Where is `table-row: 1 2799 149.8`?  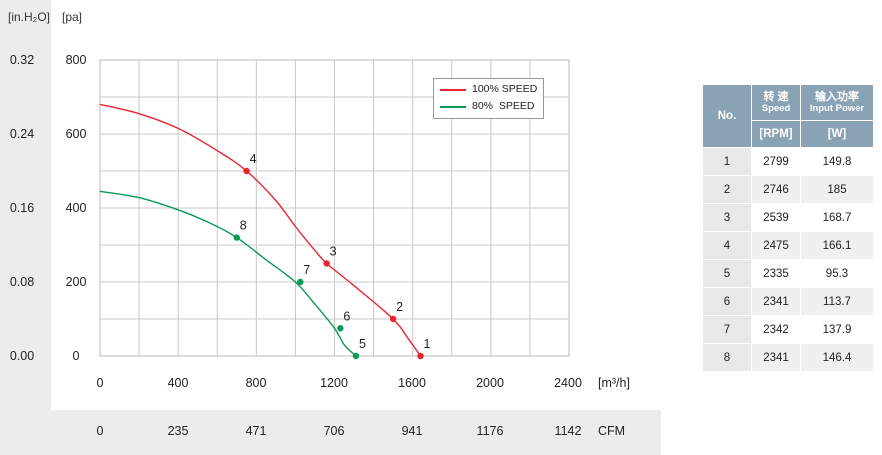
table-row: 1 2799 149.8 is located at coordinates (788, 161).